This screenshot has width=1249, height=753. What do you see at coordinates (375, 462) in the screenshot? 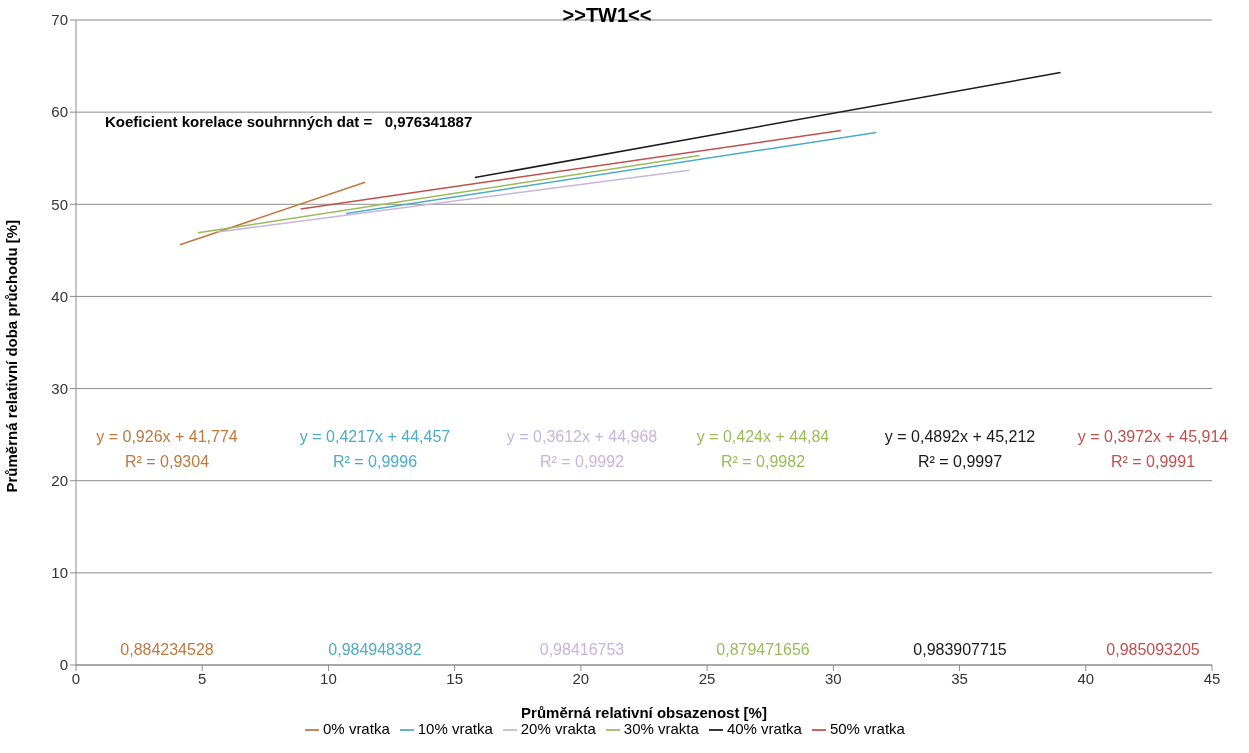
I see `annotation: R² = 0,9996` at bounding box center [375, 462].